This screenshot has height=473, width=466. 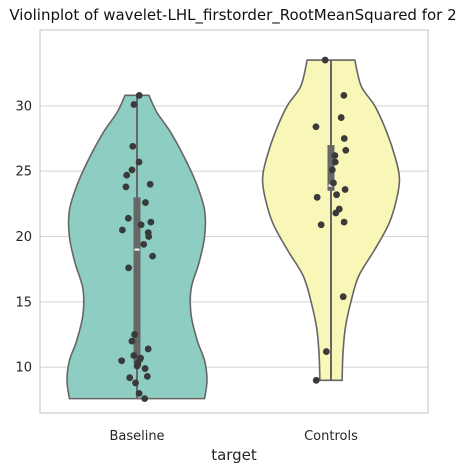 What do you see at coordinates (23, 172) in the screenshot?
I see `y-tick-label: 25` at bounding box center [23, 172].